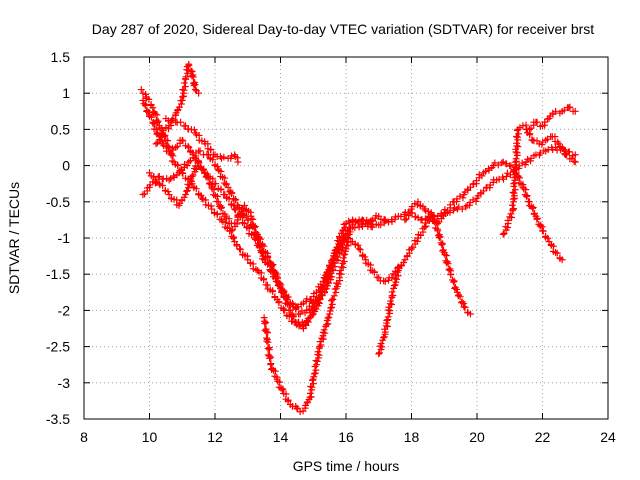  What do you see at coordinates (412, 437) in the screenshot?
I see `x-tick-label: 18` at bounding box center [412, 437].